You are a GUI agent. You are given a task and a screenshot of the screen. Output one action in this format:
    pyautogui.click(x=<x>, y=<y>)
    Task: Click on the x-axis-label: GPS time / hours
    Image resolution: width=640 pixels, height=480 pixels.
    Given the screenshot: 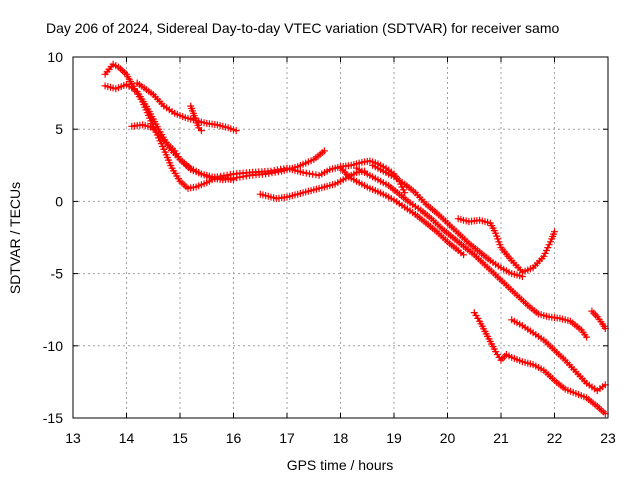 What is the action you would take?
    pyautogui.click(x=340, y=465)
    